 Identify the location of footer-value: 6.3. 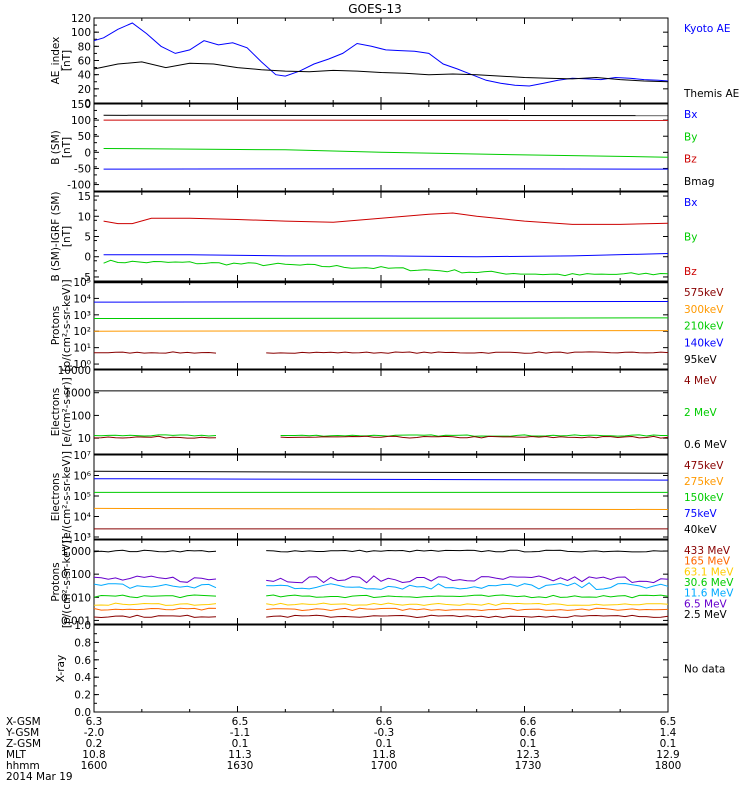
(94, 722).